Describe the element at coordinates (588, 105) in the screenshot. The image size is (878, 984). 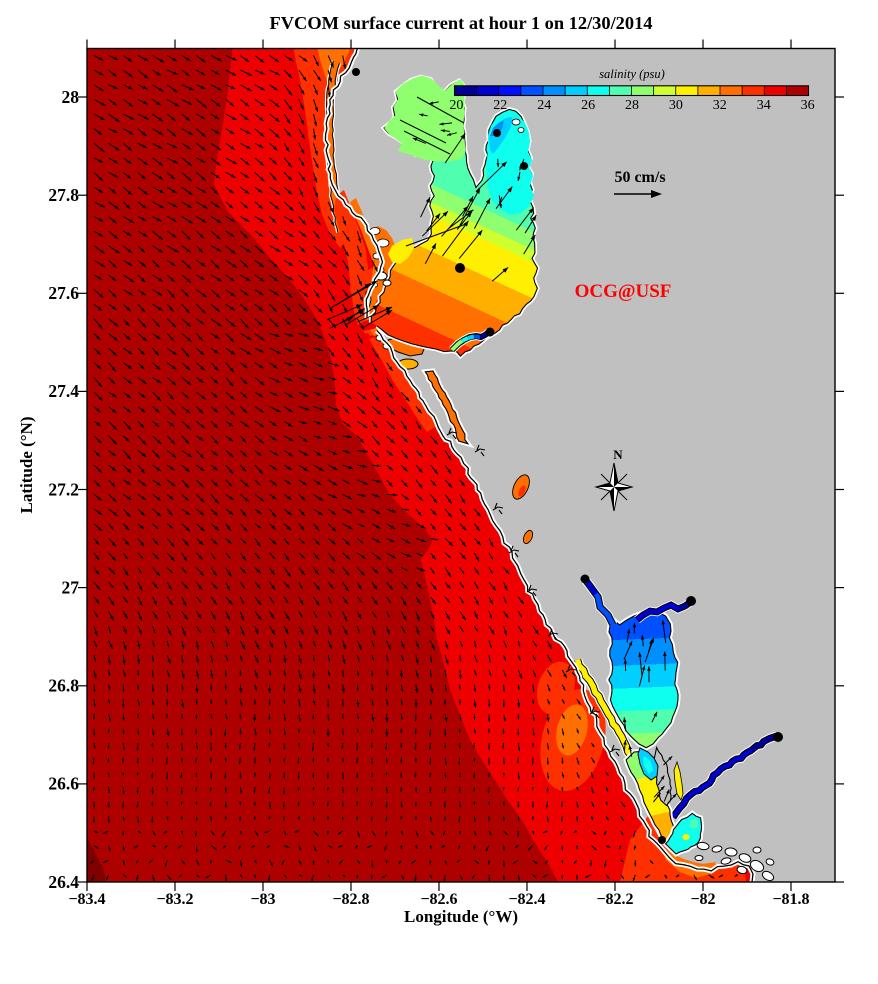
I see `svg-text: 26` at that location.